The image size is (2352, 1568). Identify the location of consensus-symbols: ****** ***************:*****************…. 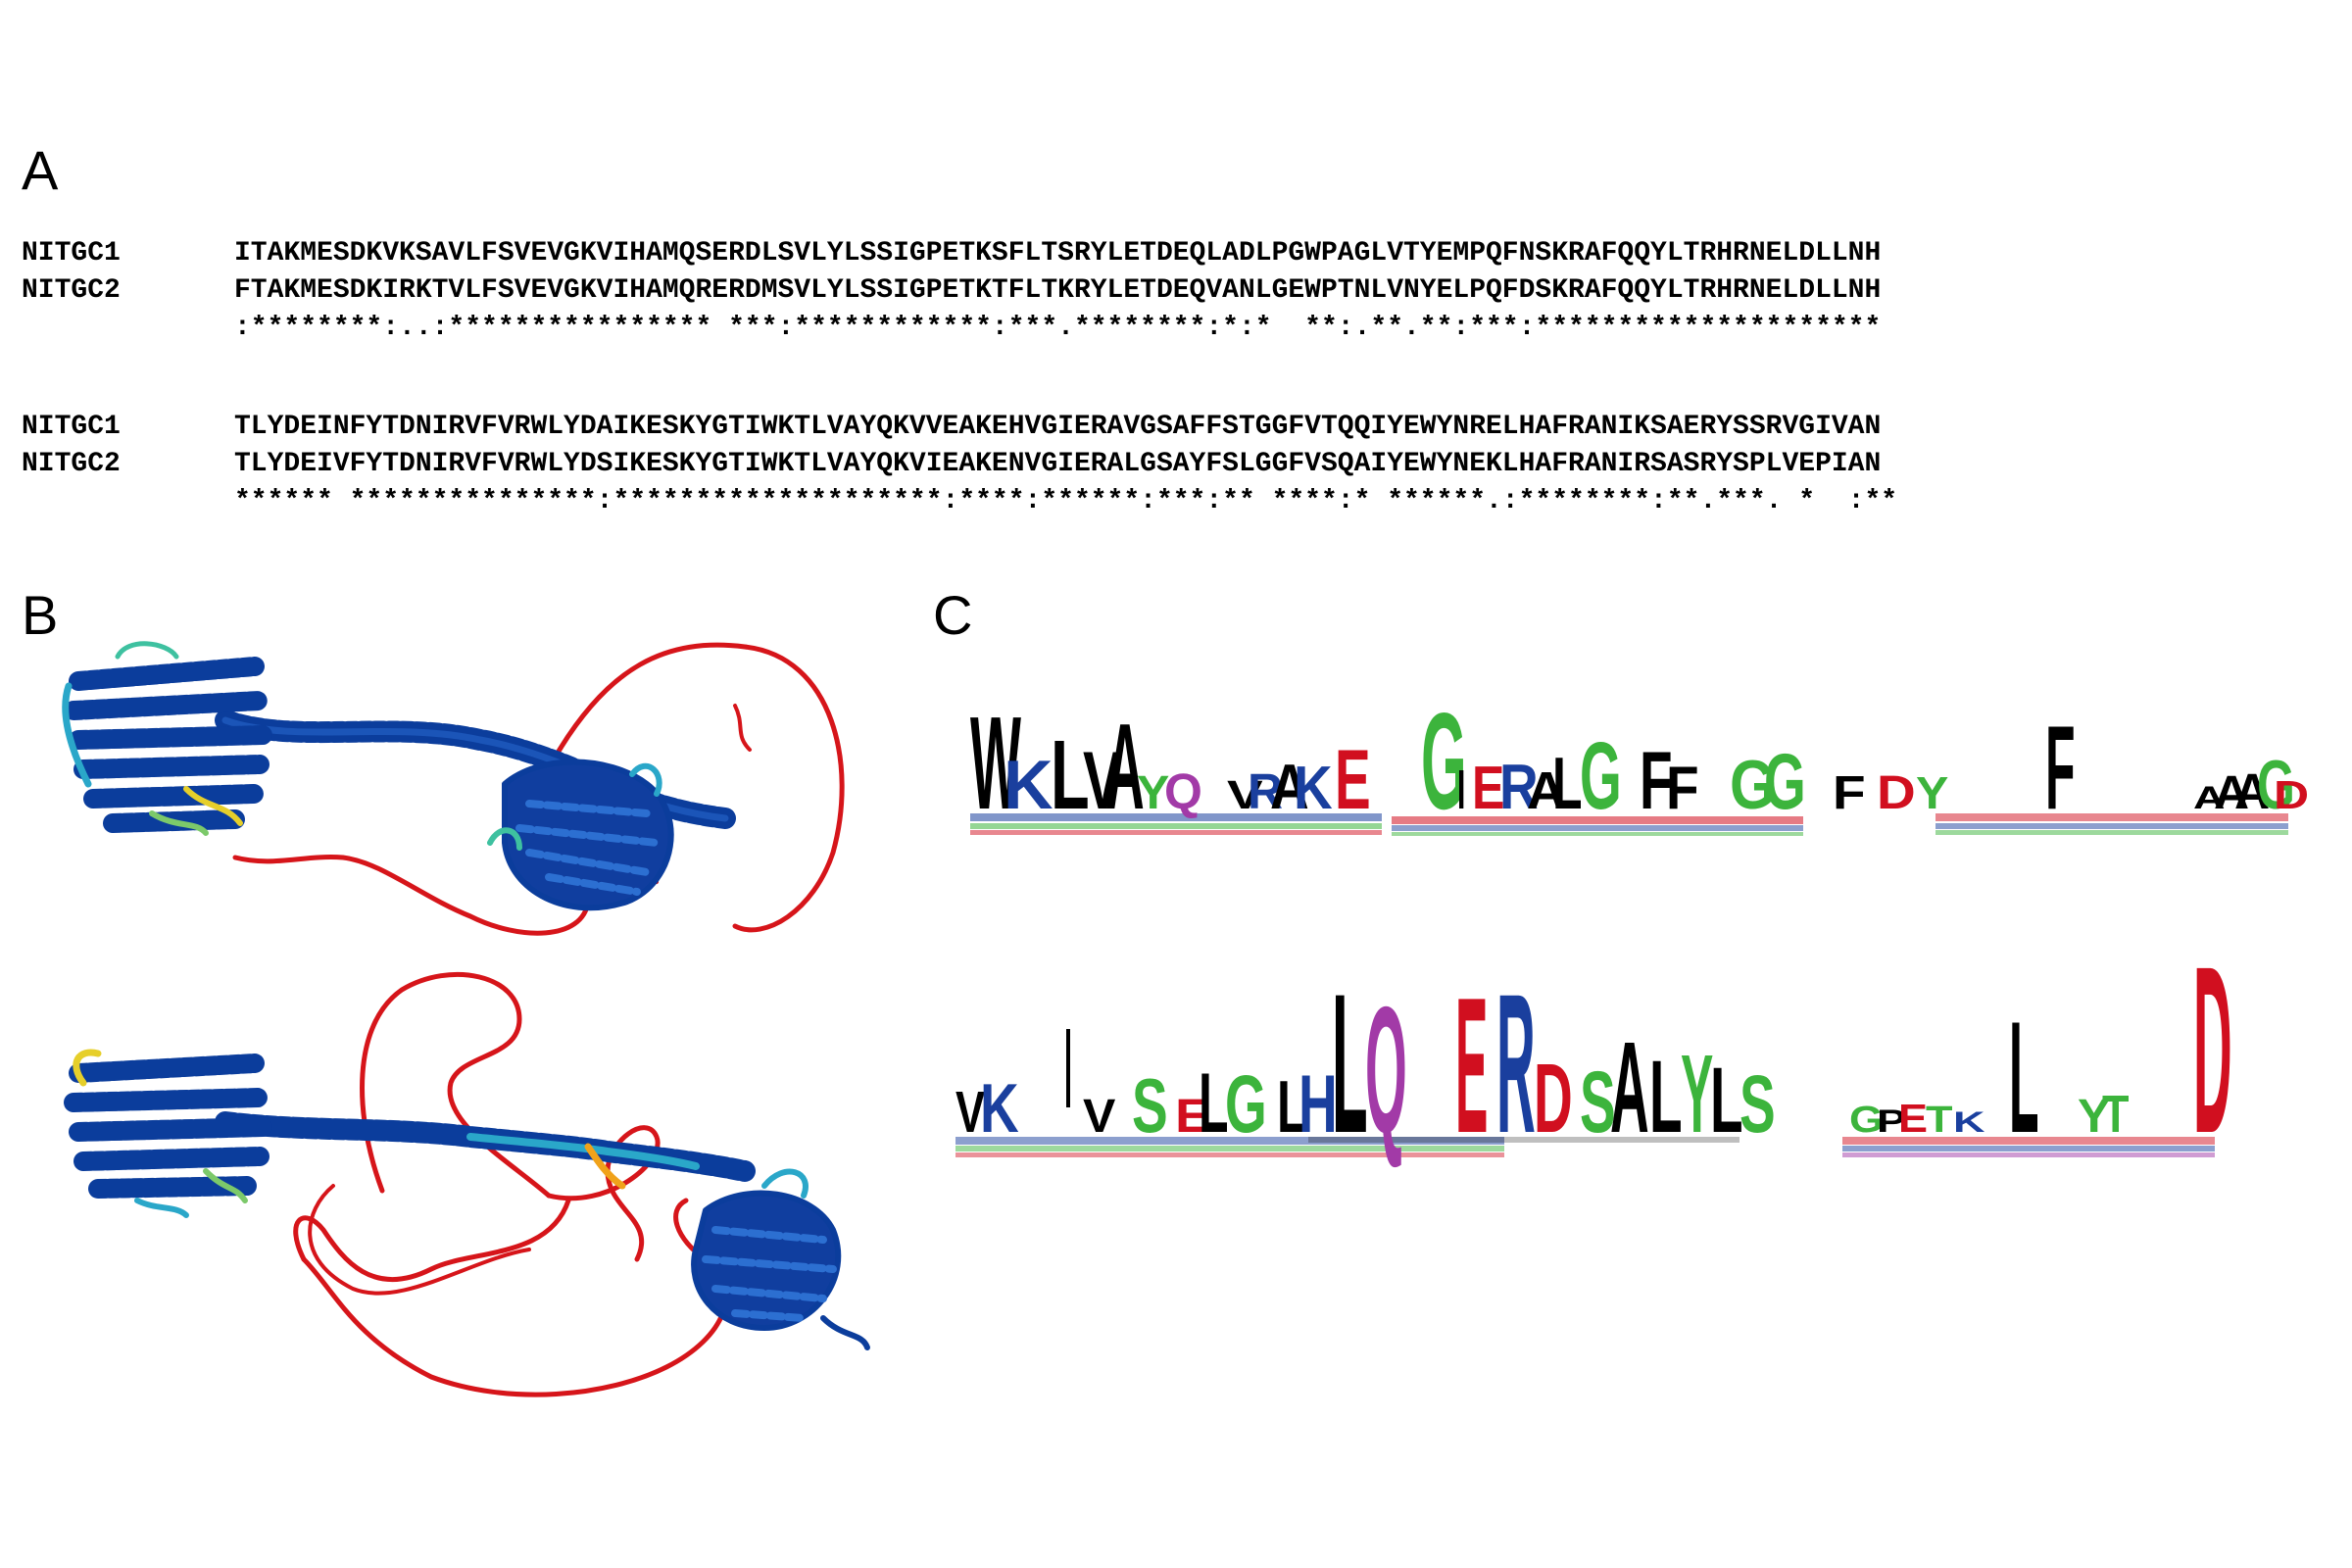
(1066, 501).